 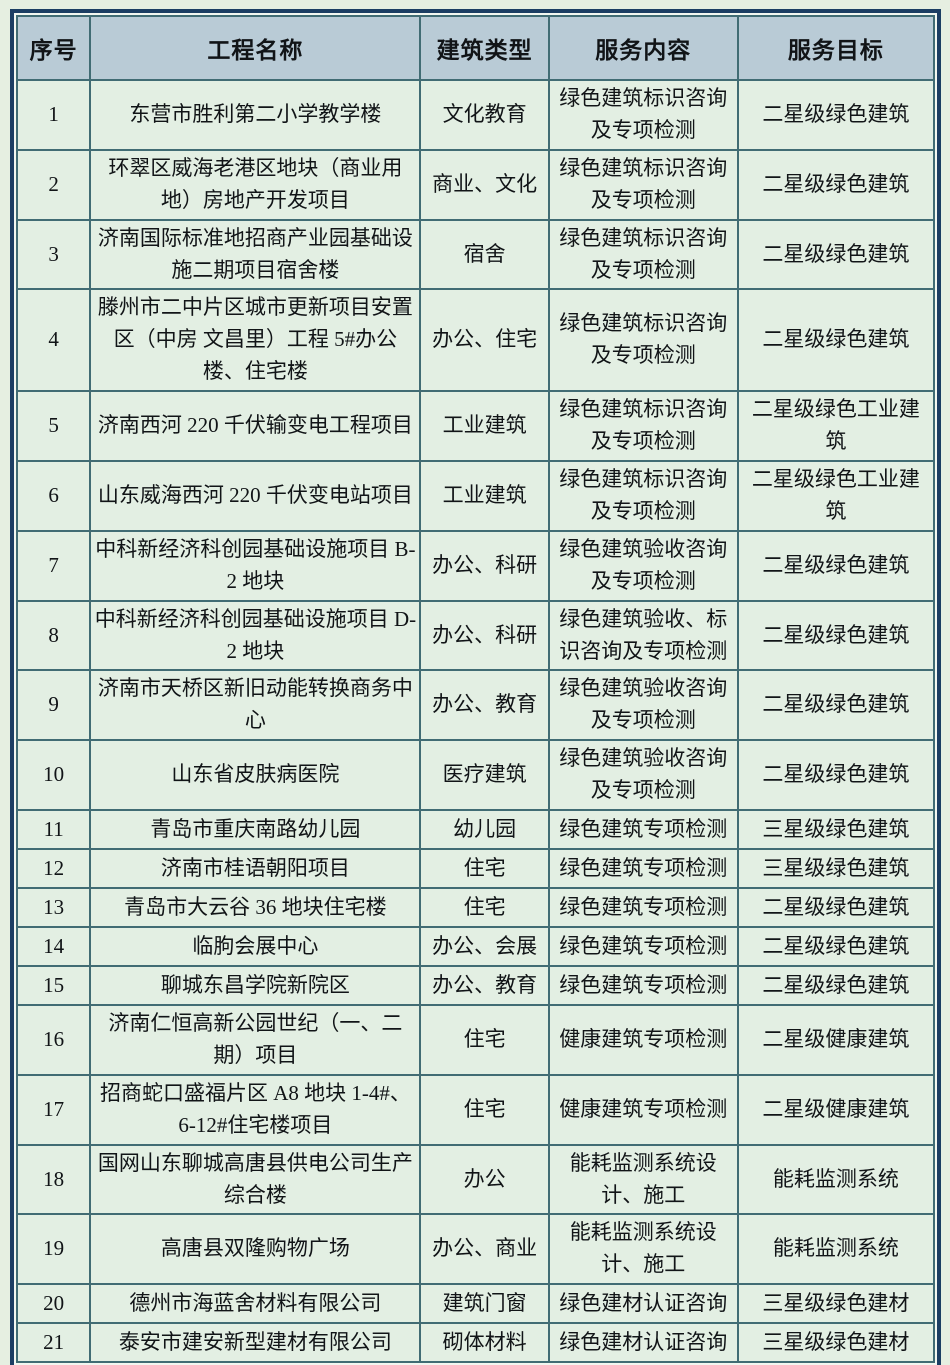 I want to click on table-row: 20 德州市海蓝舍材料有限公司 建筑门窗 绿色建材认证咨询 三星级绿色建材, so click(x=475, y=1304).